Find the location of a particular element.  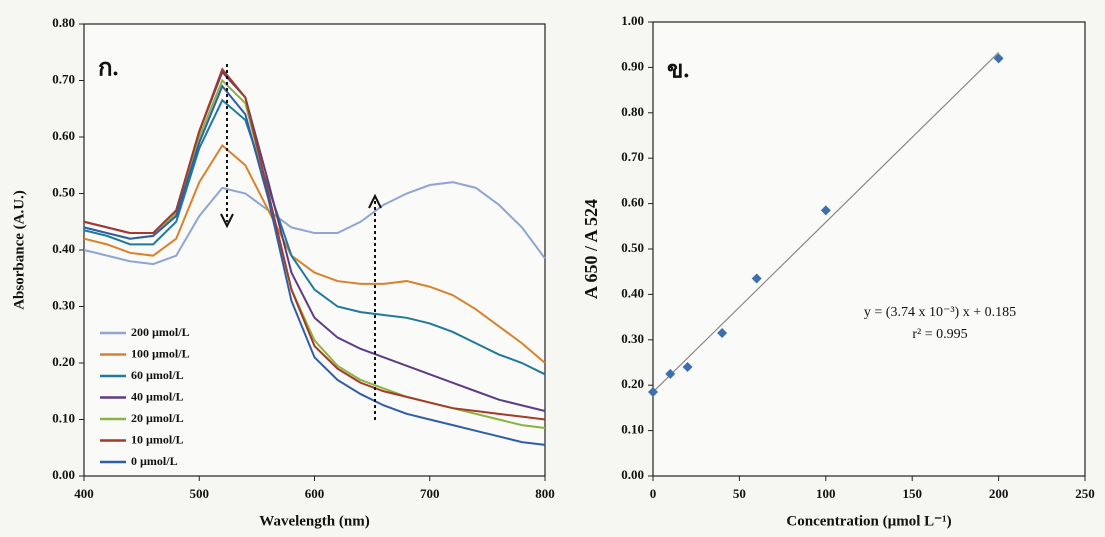

x-axis-title: Concentration (µmol L⁻¹) is located at coordinates (868, 521).